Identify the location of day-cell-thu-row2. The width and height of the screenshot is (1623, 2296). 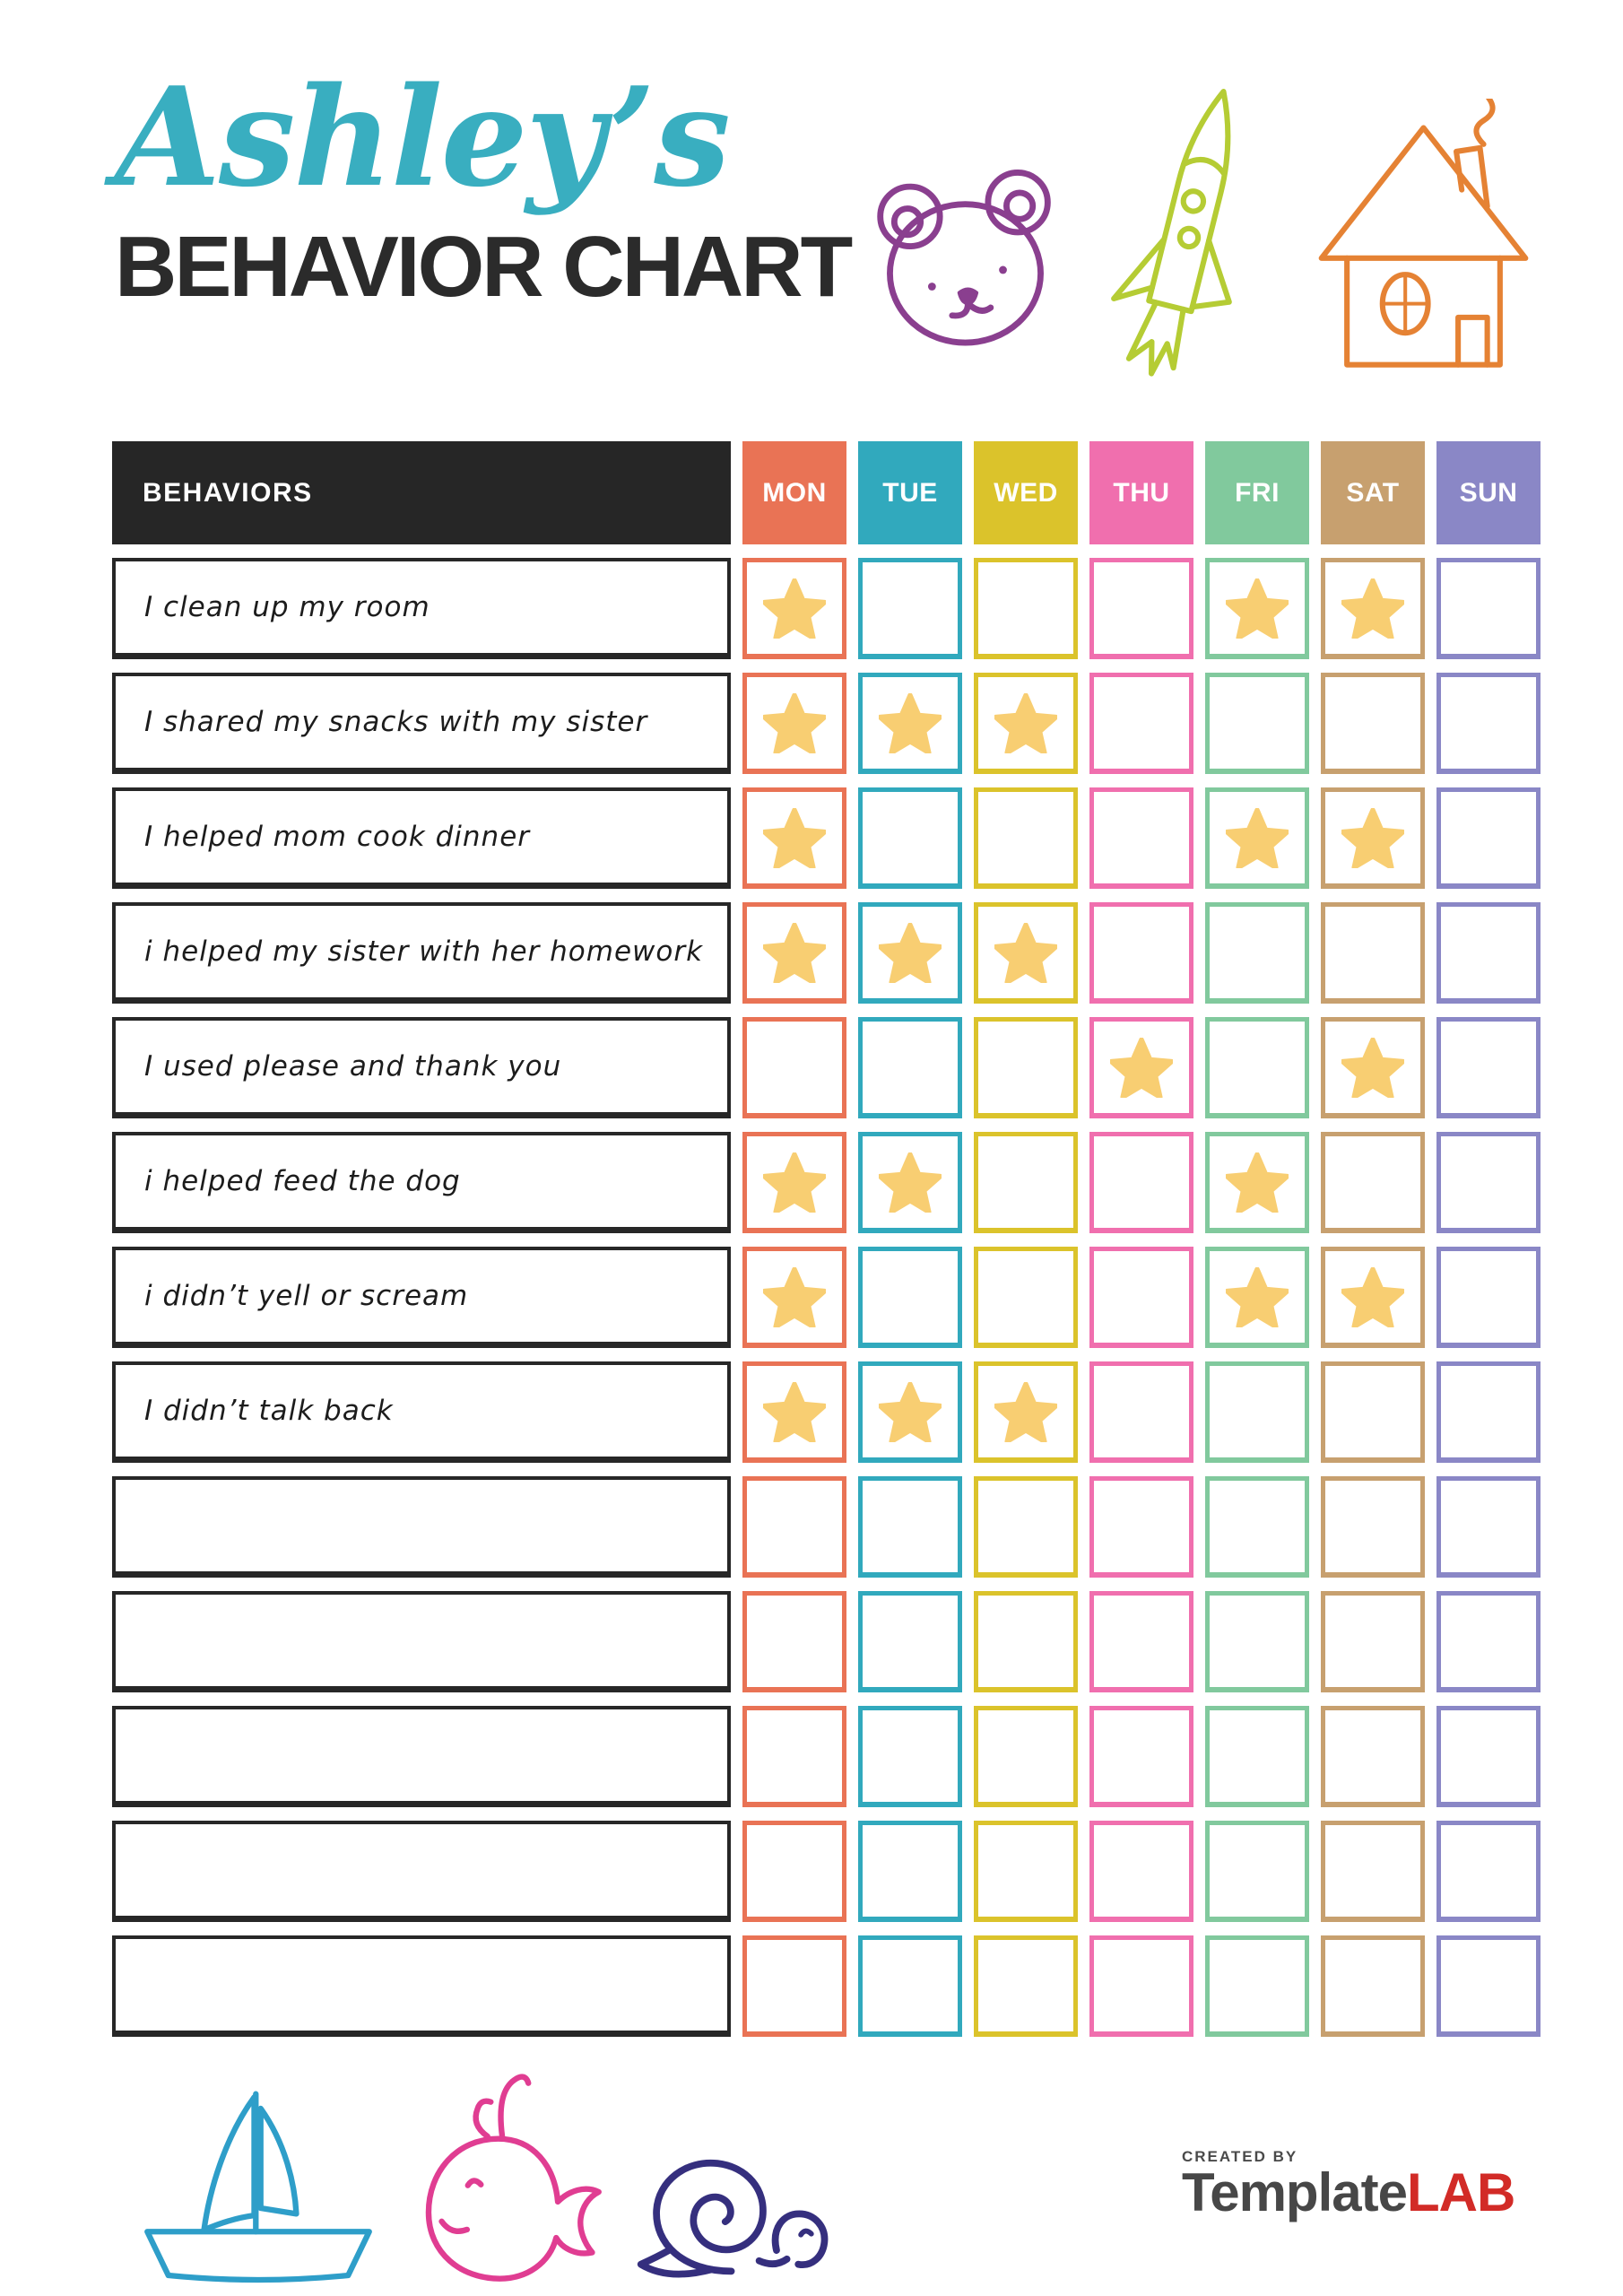
(1141, 723).